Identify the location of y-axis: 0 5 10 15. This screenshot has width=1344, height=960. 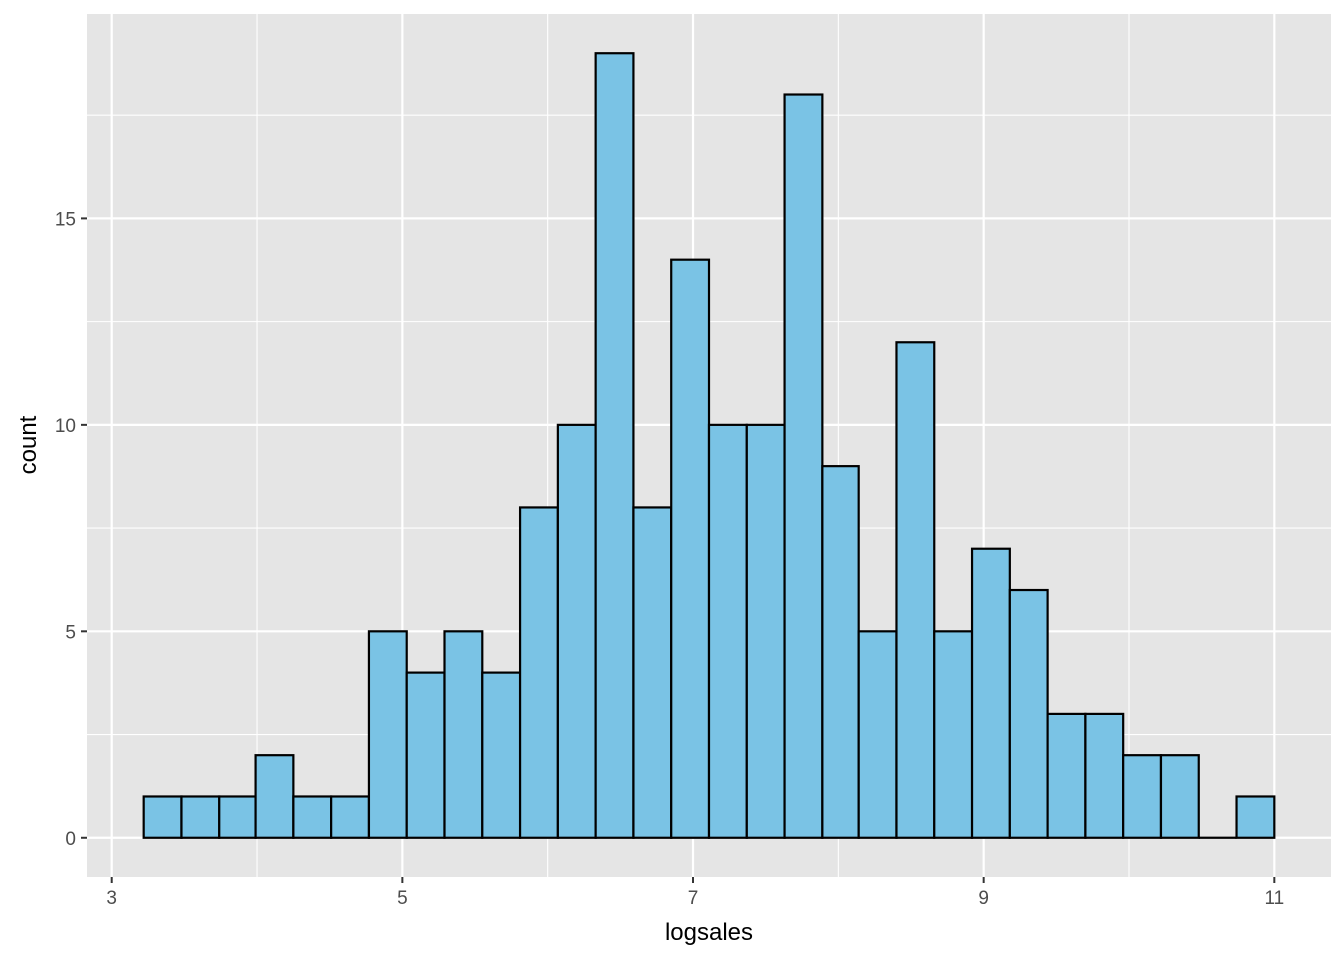
(71, 529).